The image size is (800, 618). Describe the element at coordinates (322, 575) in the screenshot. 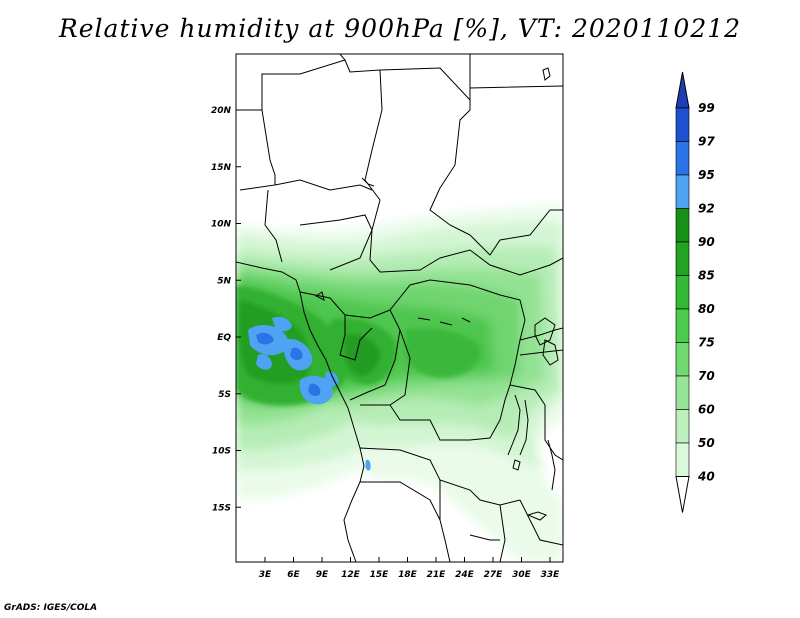

I see `lon-tick-label: 9E` at that location.